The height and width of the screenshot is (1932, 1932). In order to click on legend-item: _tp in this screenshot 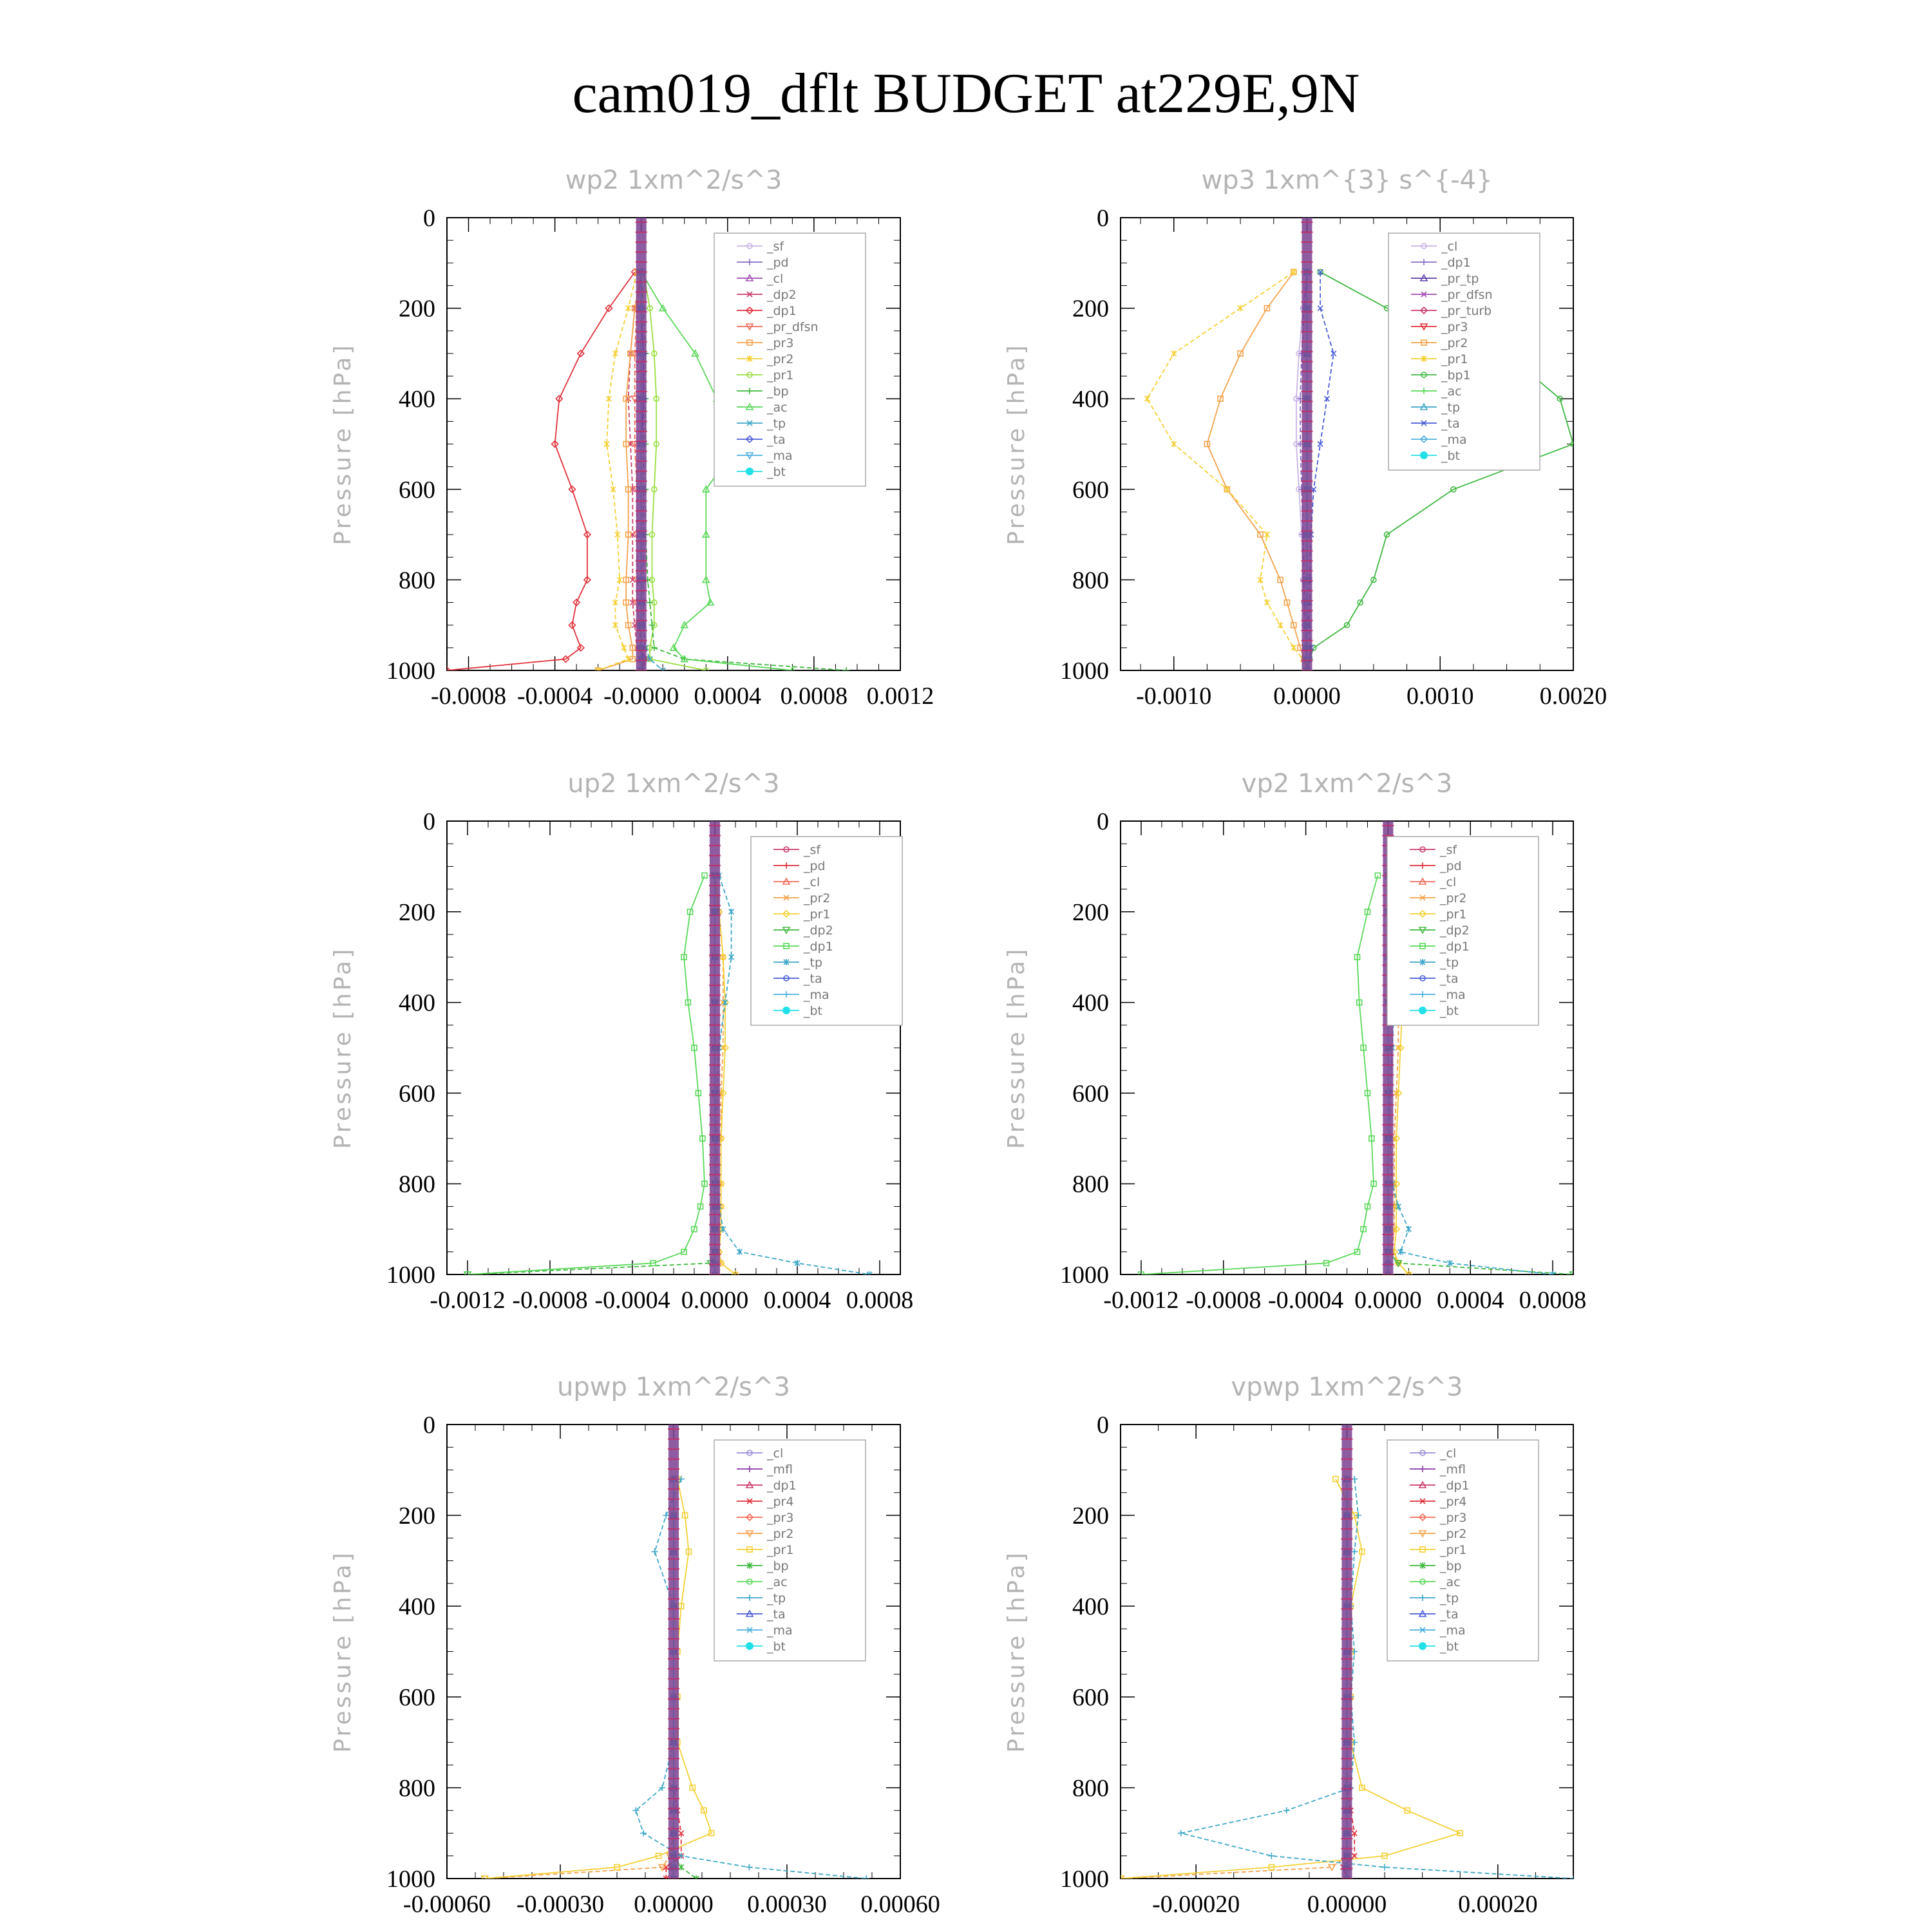, I will do `click(761, 424)`.